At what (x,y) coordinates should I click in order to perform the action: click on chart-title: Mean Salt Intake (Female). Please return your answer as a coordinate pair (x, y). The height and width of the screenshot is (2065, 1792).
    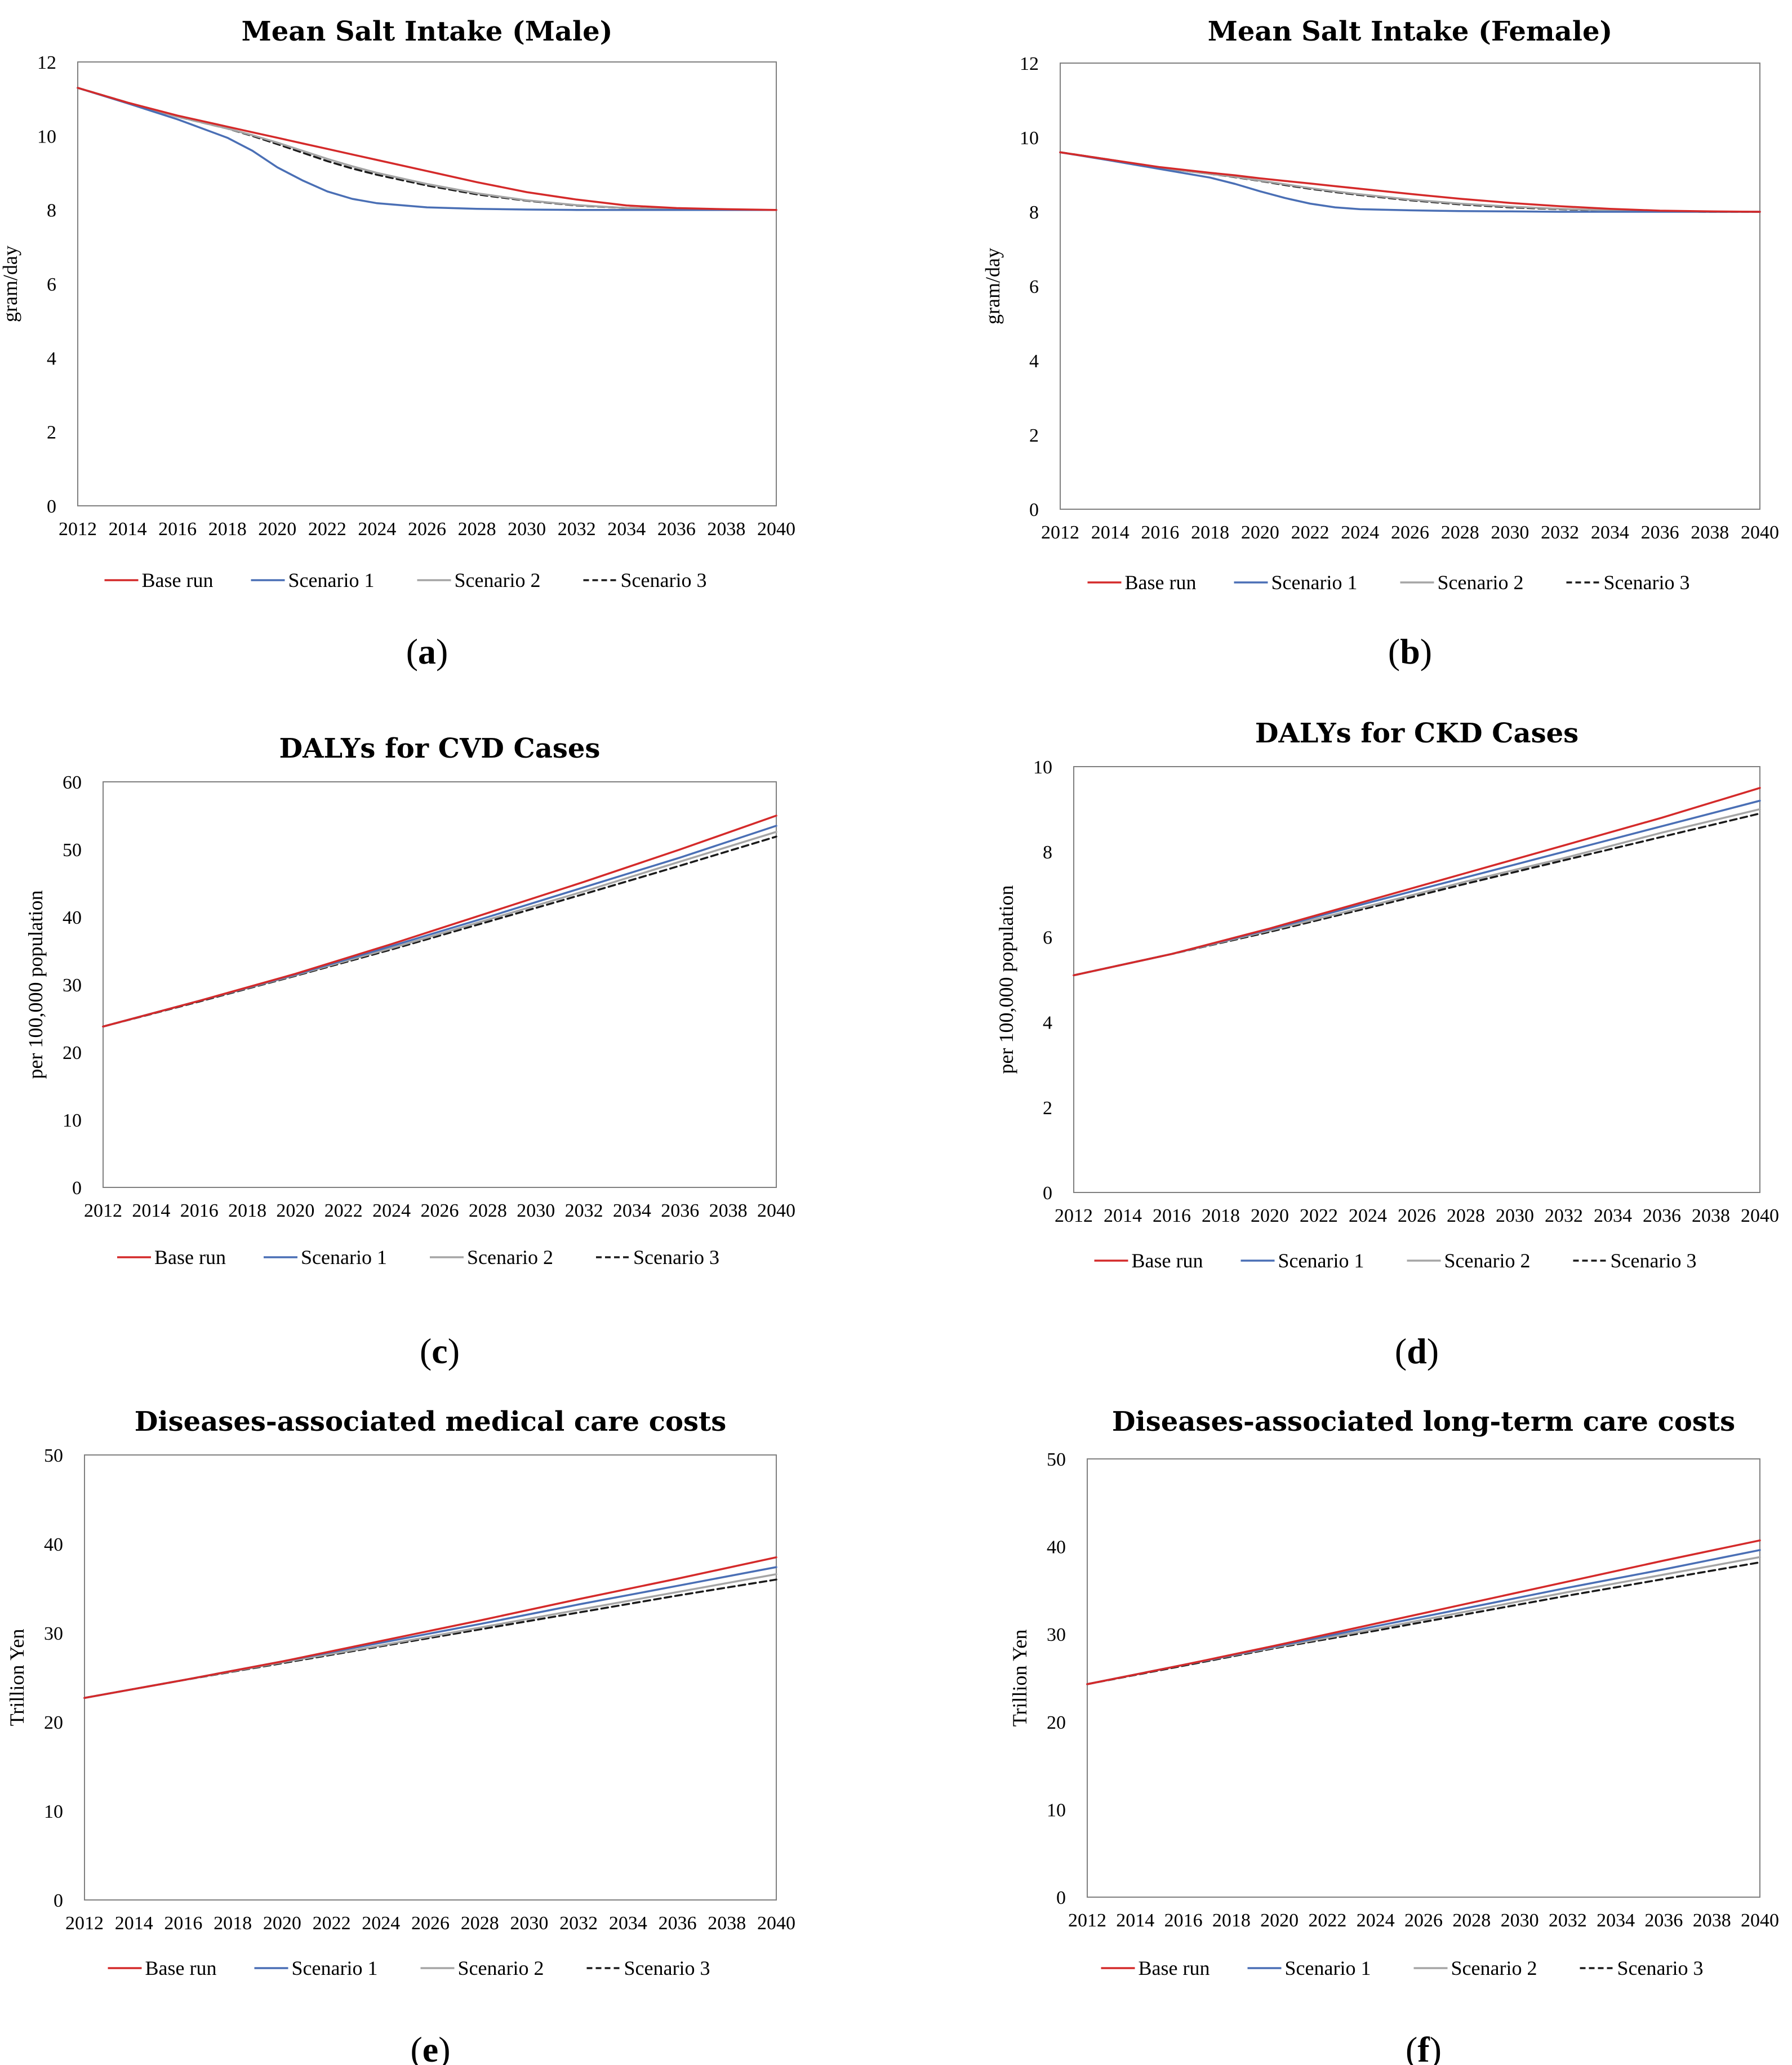
    Looking at the image, I should click on (1410, 31).